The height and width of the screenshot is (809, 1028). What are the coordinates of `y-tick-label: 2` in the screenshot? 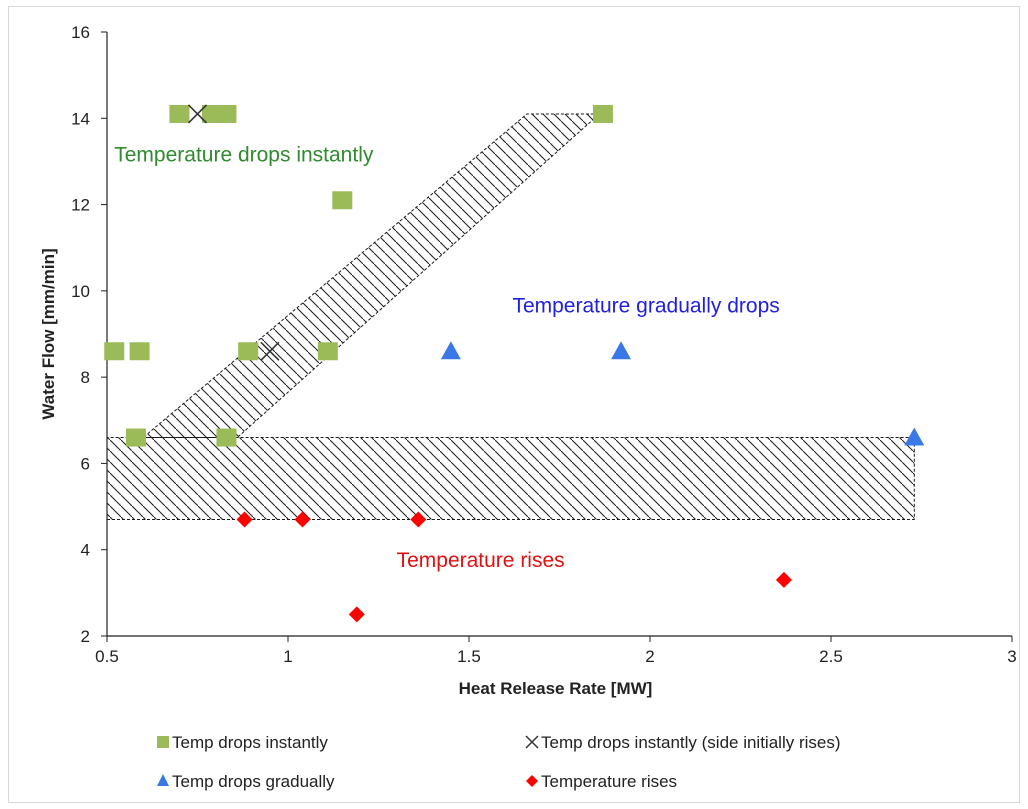 It's located at (85, 636).